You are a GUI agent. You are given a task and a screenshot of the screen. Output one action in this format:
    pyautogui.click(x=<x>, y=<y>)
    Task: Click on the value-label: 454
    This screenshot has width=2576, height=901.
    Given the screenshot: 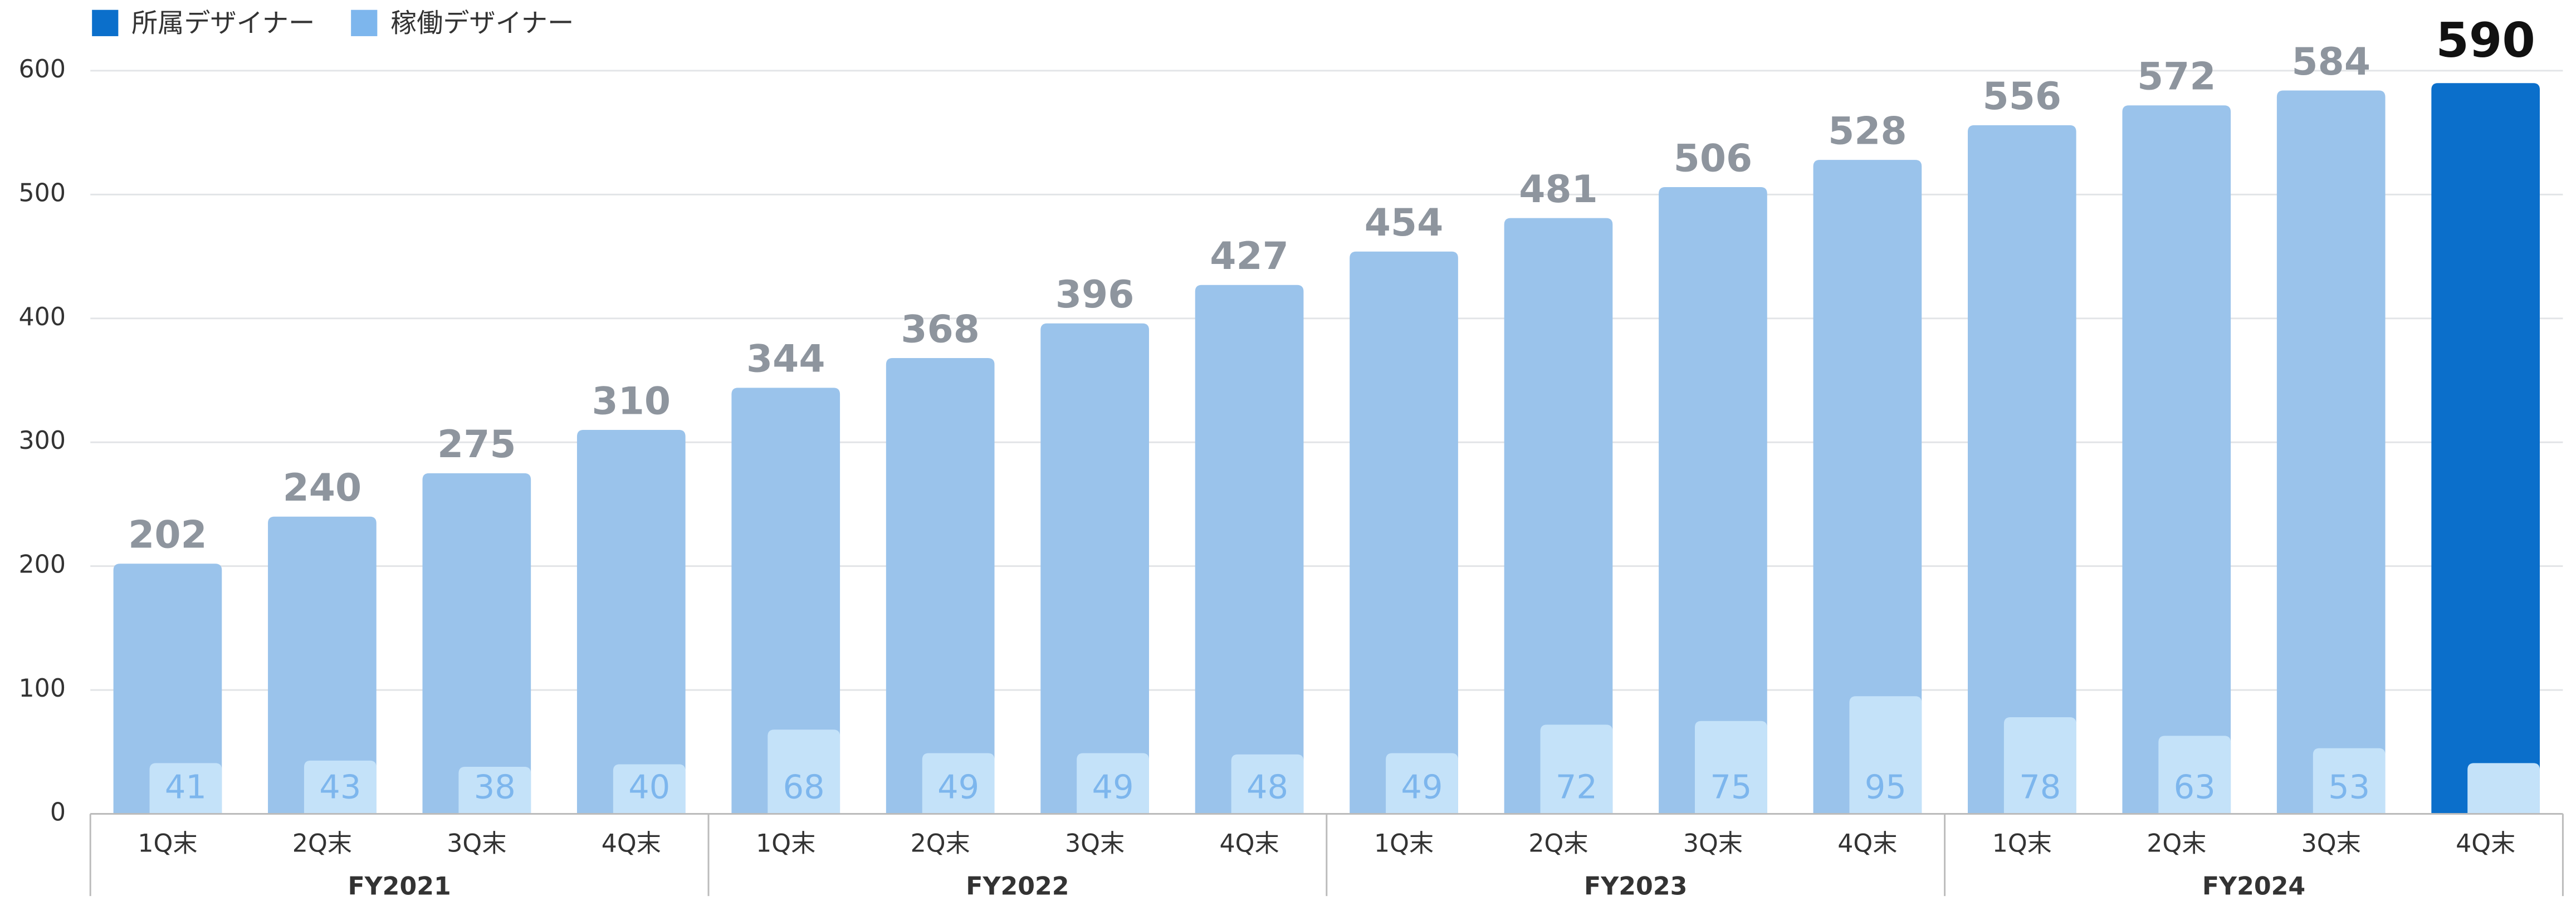 What is the action you would take?
    pyautogui.click(x=1405, y=223)
    